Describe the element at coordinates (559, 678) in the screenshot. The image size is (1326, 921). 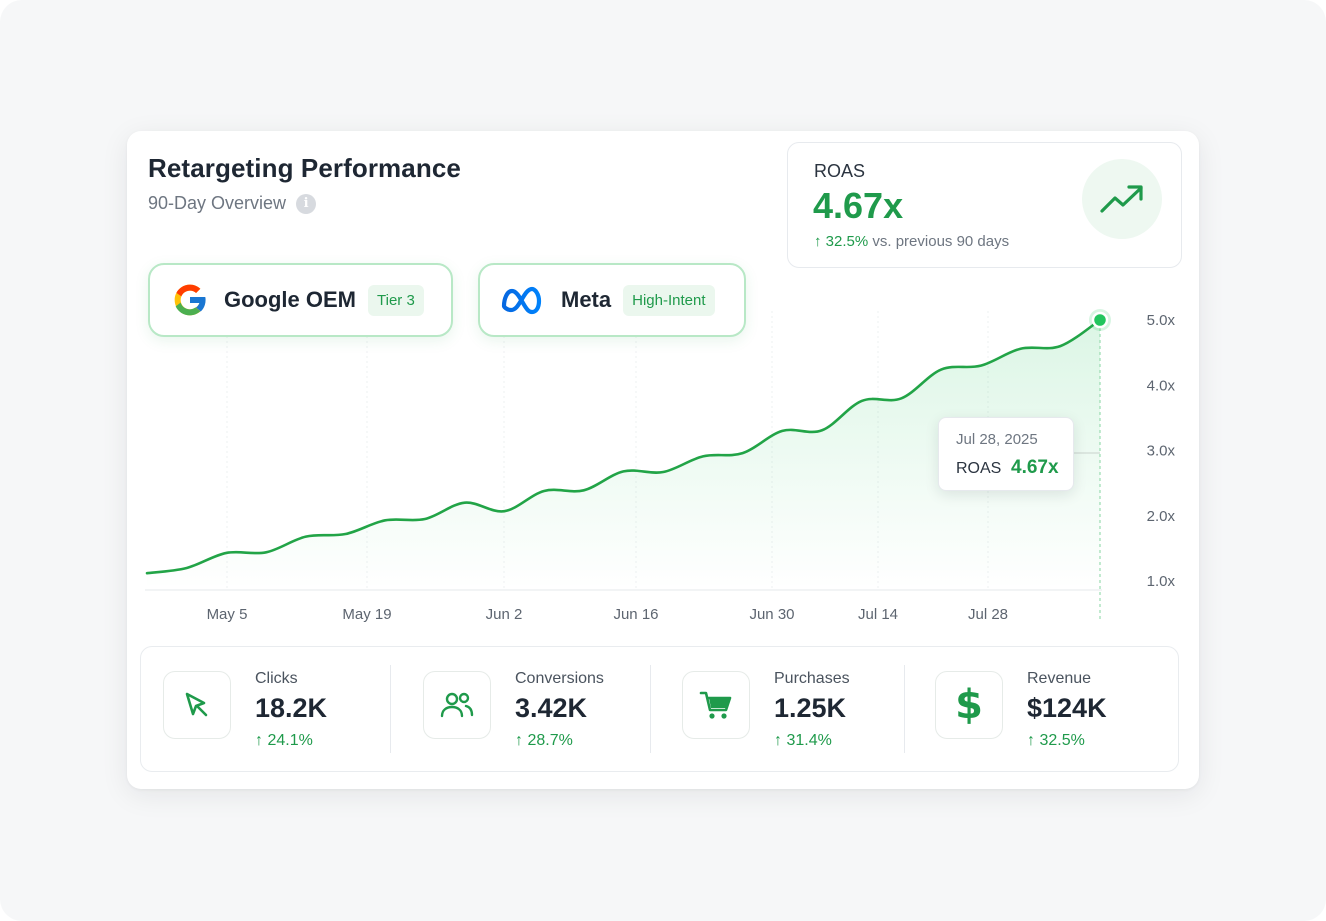
I see `stat-conversions-label: Conversions` at that location.